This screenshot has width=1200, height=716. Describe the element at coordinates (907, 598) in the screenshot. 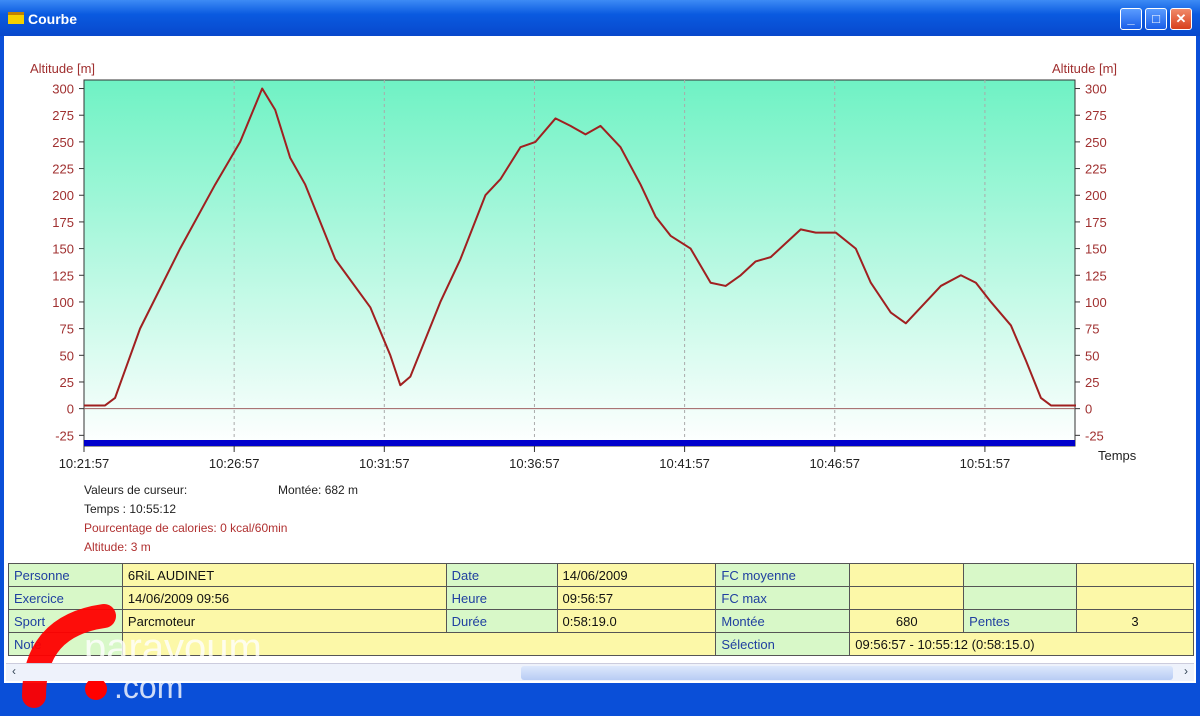

I see `value-fc-max` at that location.